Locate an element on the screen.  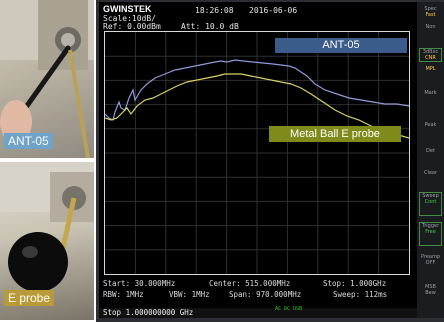
e-probe-trace is located at coordinates (257, 106).